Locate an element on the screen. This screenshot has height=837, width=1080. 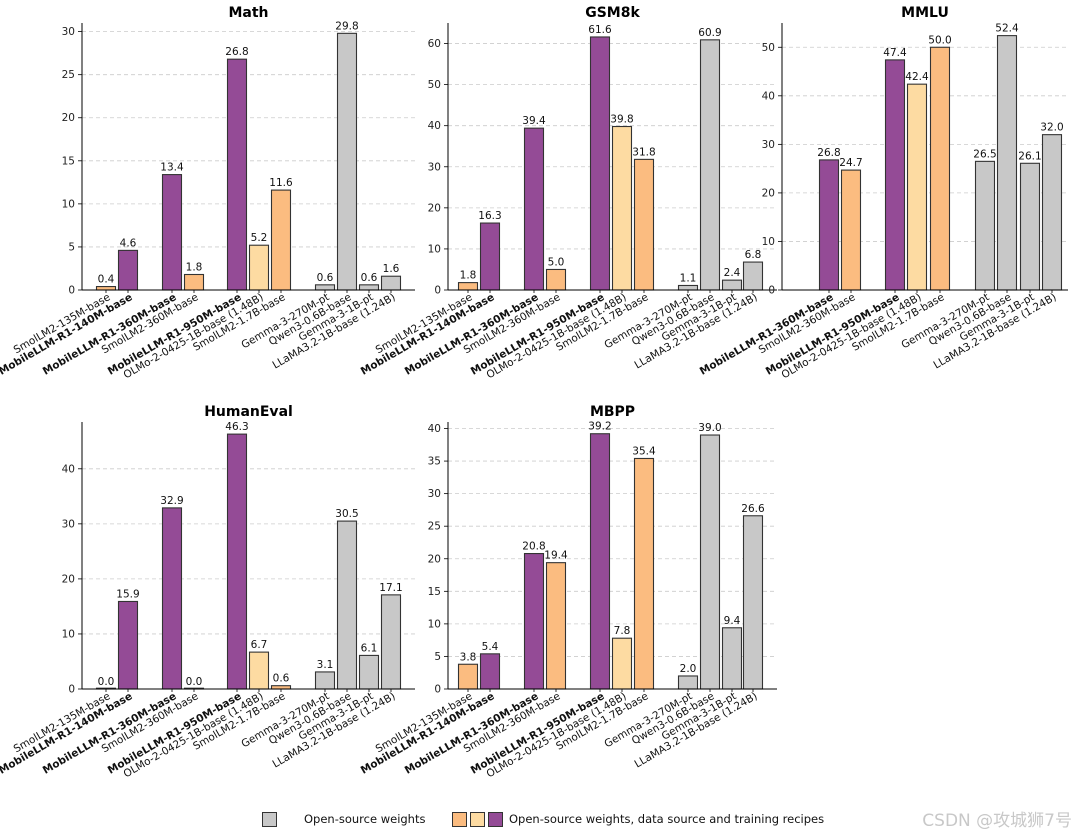
data-label: 15.9 is located at coordinates (127, 594).